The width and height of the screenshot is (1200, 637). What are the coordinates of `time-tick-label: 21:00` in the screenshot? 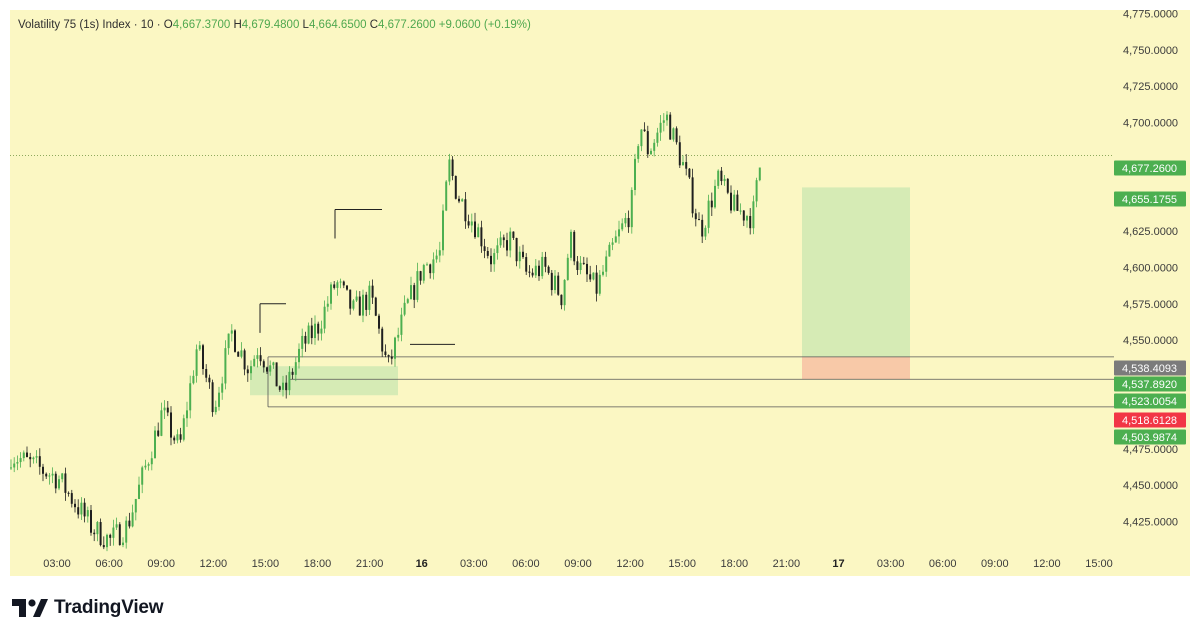 It's located at (370, 564).